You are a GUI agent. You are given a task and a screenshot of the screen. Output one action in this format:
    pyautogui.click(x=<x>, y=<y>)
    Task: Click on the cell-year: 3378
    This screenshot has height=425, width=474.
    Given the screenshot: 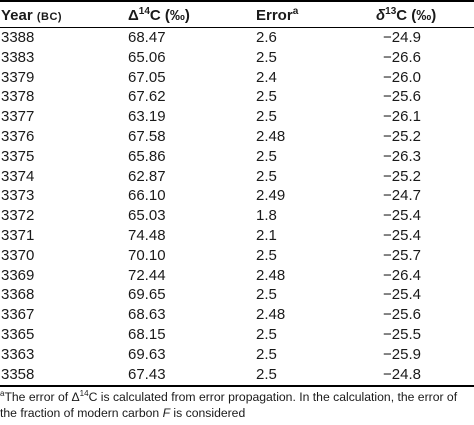 What is the action you would take?
    pyautogui.click(x=18, y=97)
    